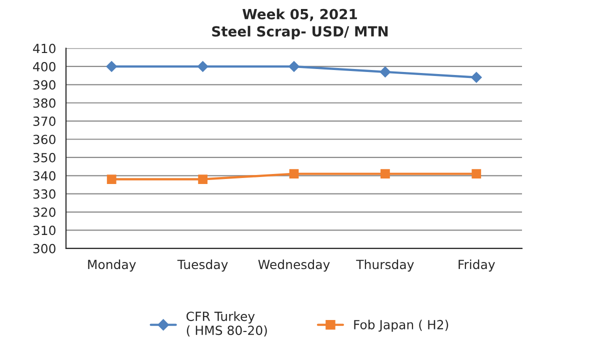 Image resolution: width=600 pixels, height=345 pixels. Describe the element at coordinates (44, 67) in the screenshot. I see `y-tick-label: 400` at that location.